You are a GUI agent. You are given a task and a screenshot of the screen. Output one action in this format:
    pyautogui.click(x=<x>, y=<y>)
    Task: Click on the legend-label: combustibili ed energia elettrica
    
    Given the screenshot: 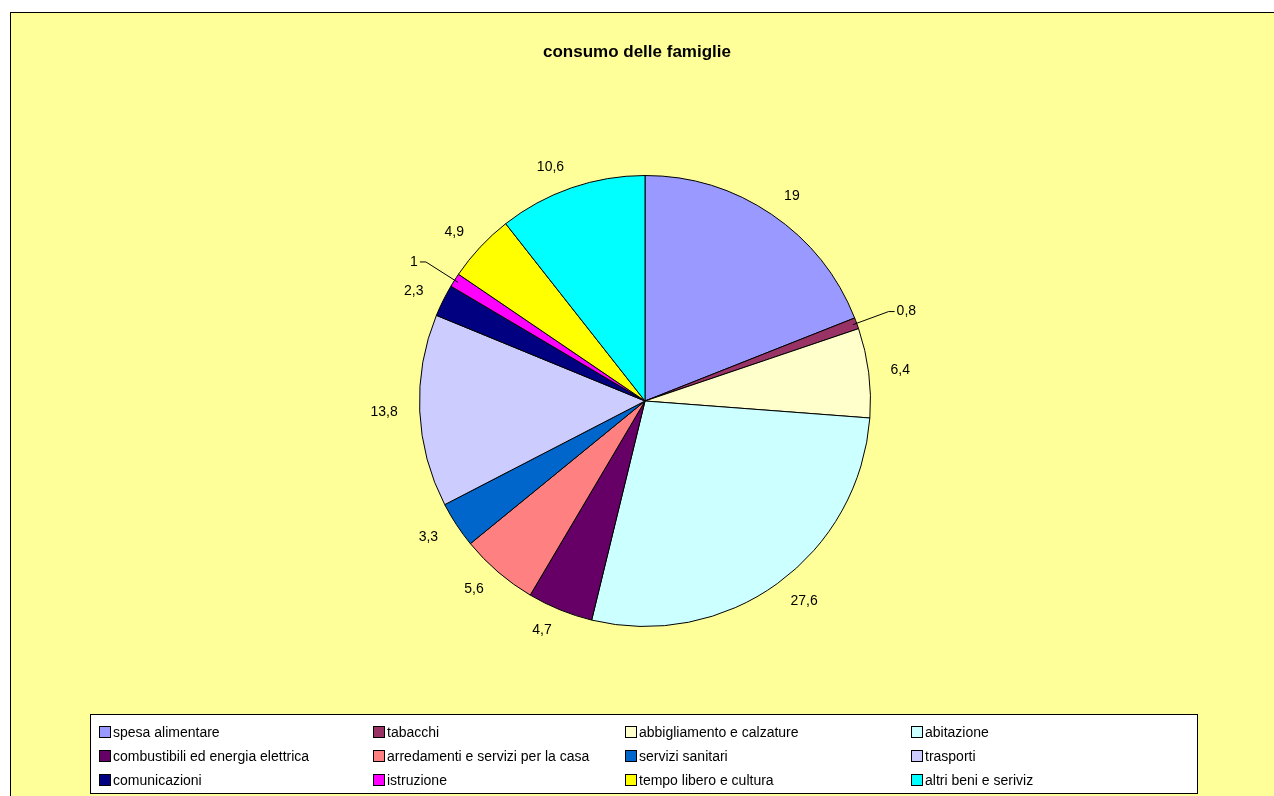 What is the action you would take?
    pyautogui.click(x=211, y=756)
    